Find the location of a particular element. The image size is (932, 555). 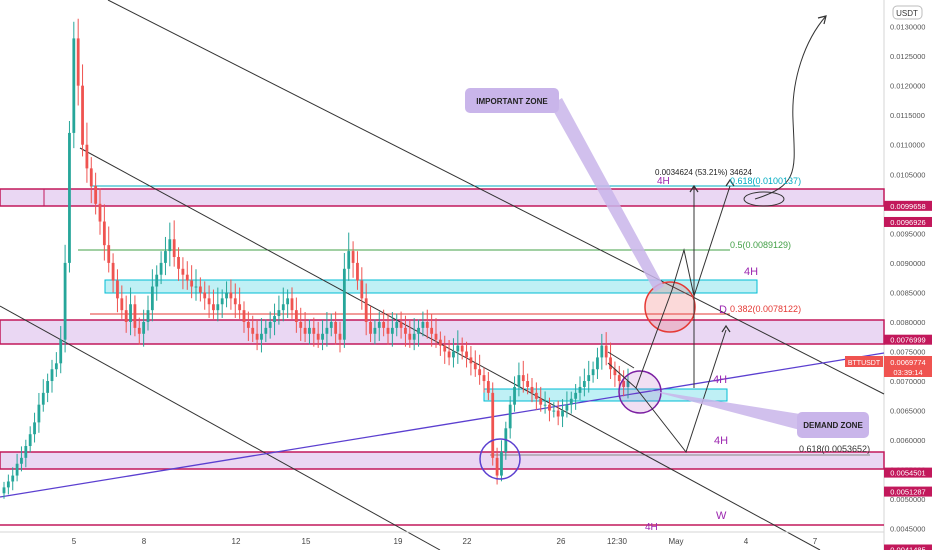

current-price-tag is located at coordinates (908, 361).